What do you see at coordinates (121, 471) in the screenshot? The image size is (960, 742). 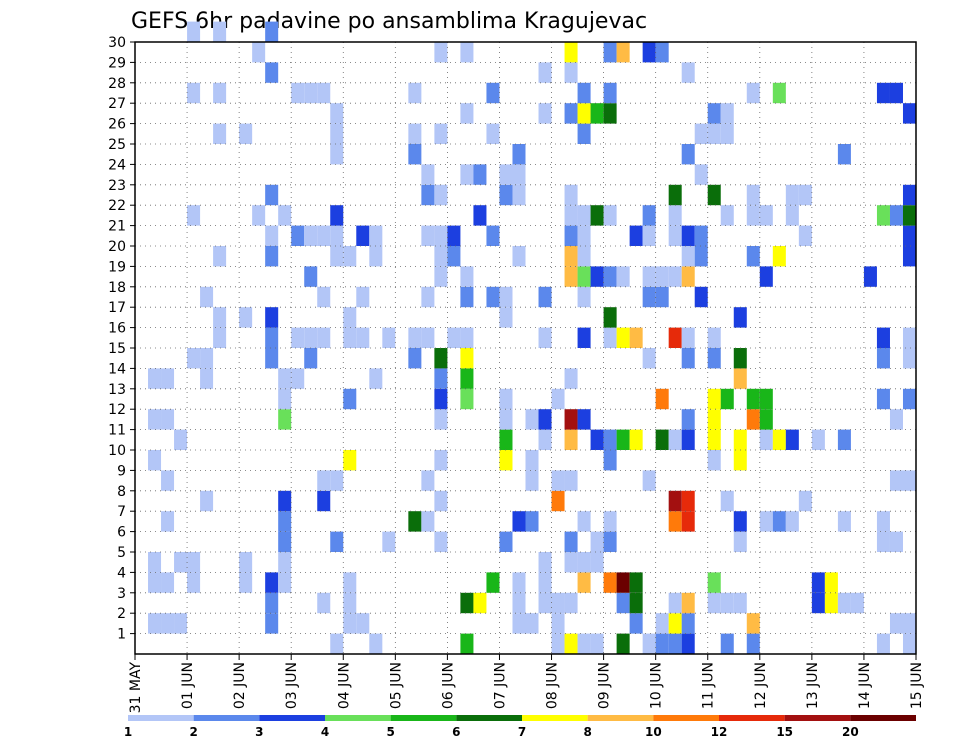 I see `y-tick-label: 9` at bounding box center [121, 471].